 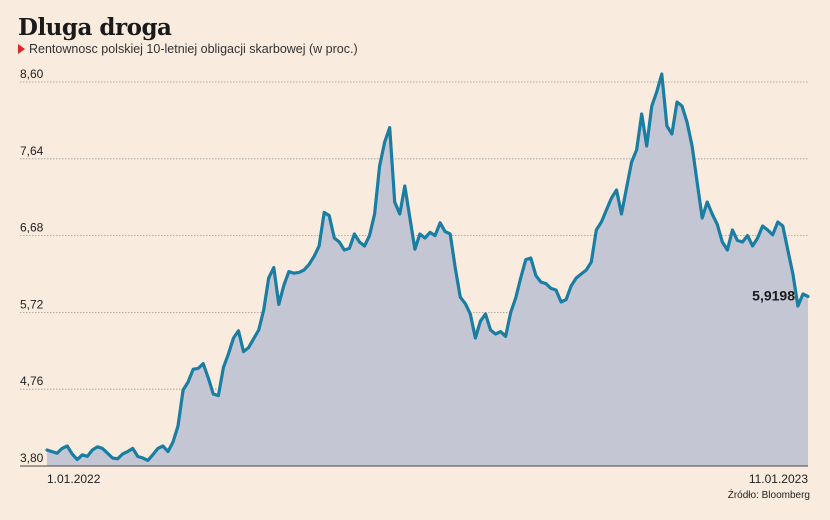 I want to click on source-note: Źródło: Bloomberg, so click(x=768, y=495).